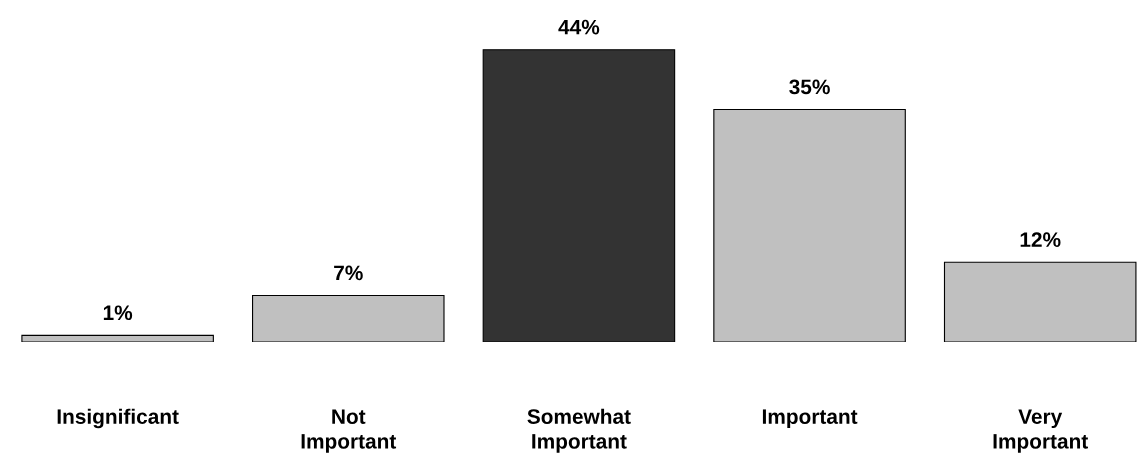 This screenshot has height=462, width=1144. What do you see at coordinates (1040, 240) in the screenshot?
I see `data-label: 12%` at bounding box center [1040, 240].